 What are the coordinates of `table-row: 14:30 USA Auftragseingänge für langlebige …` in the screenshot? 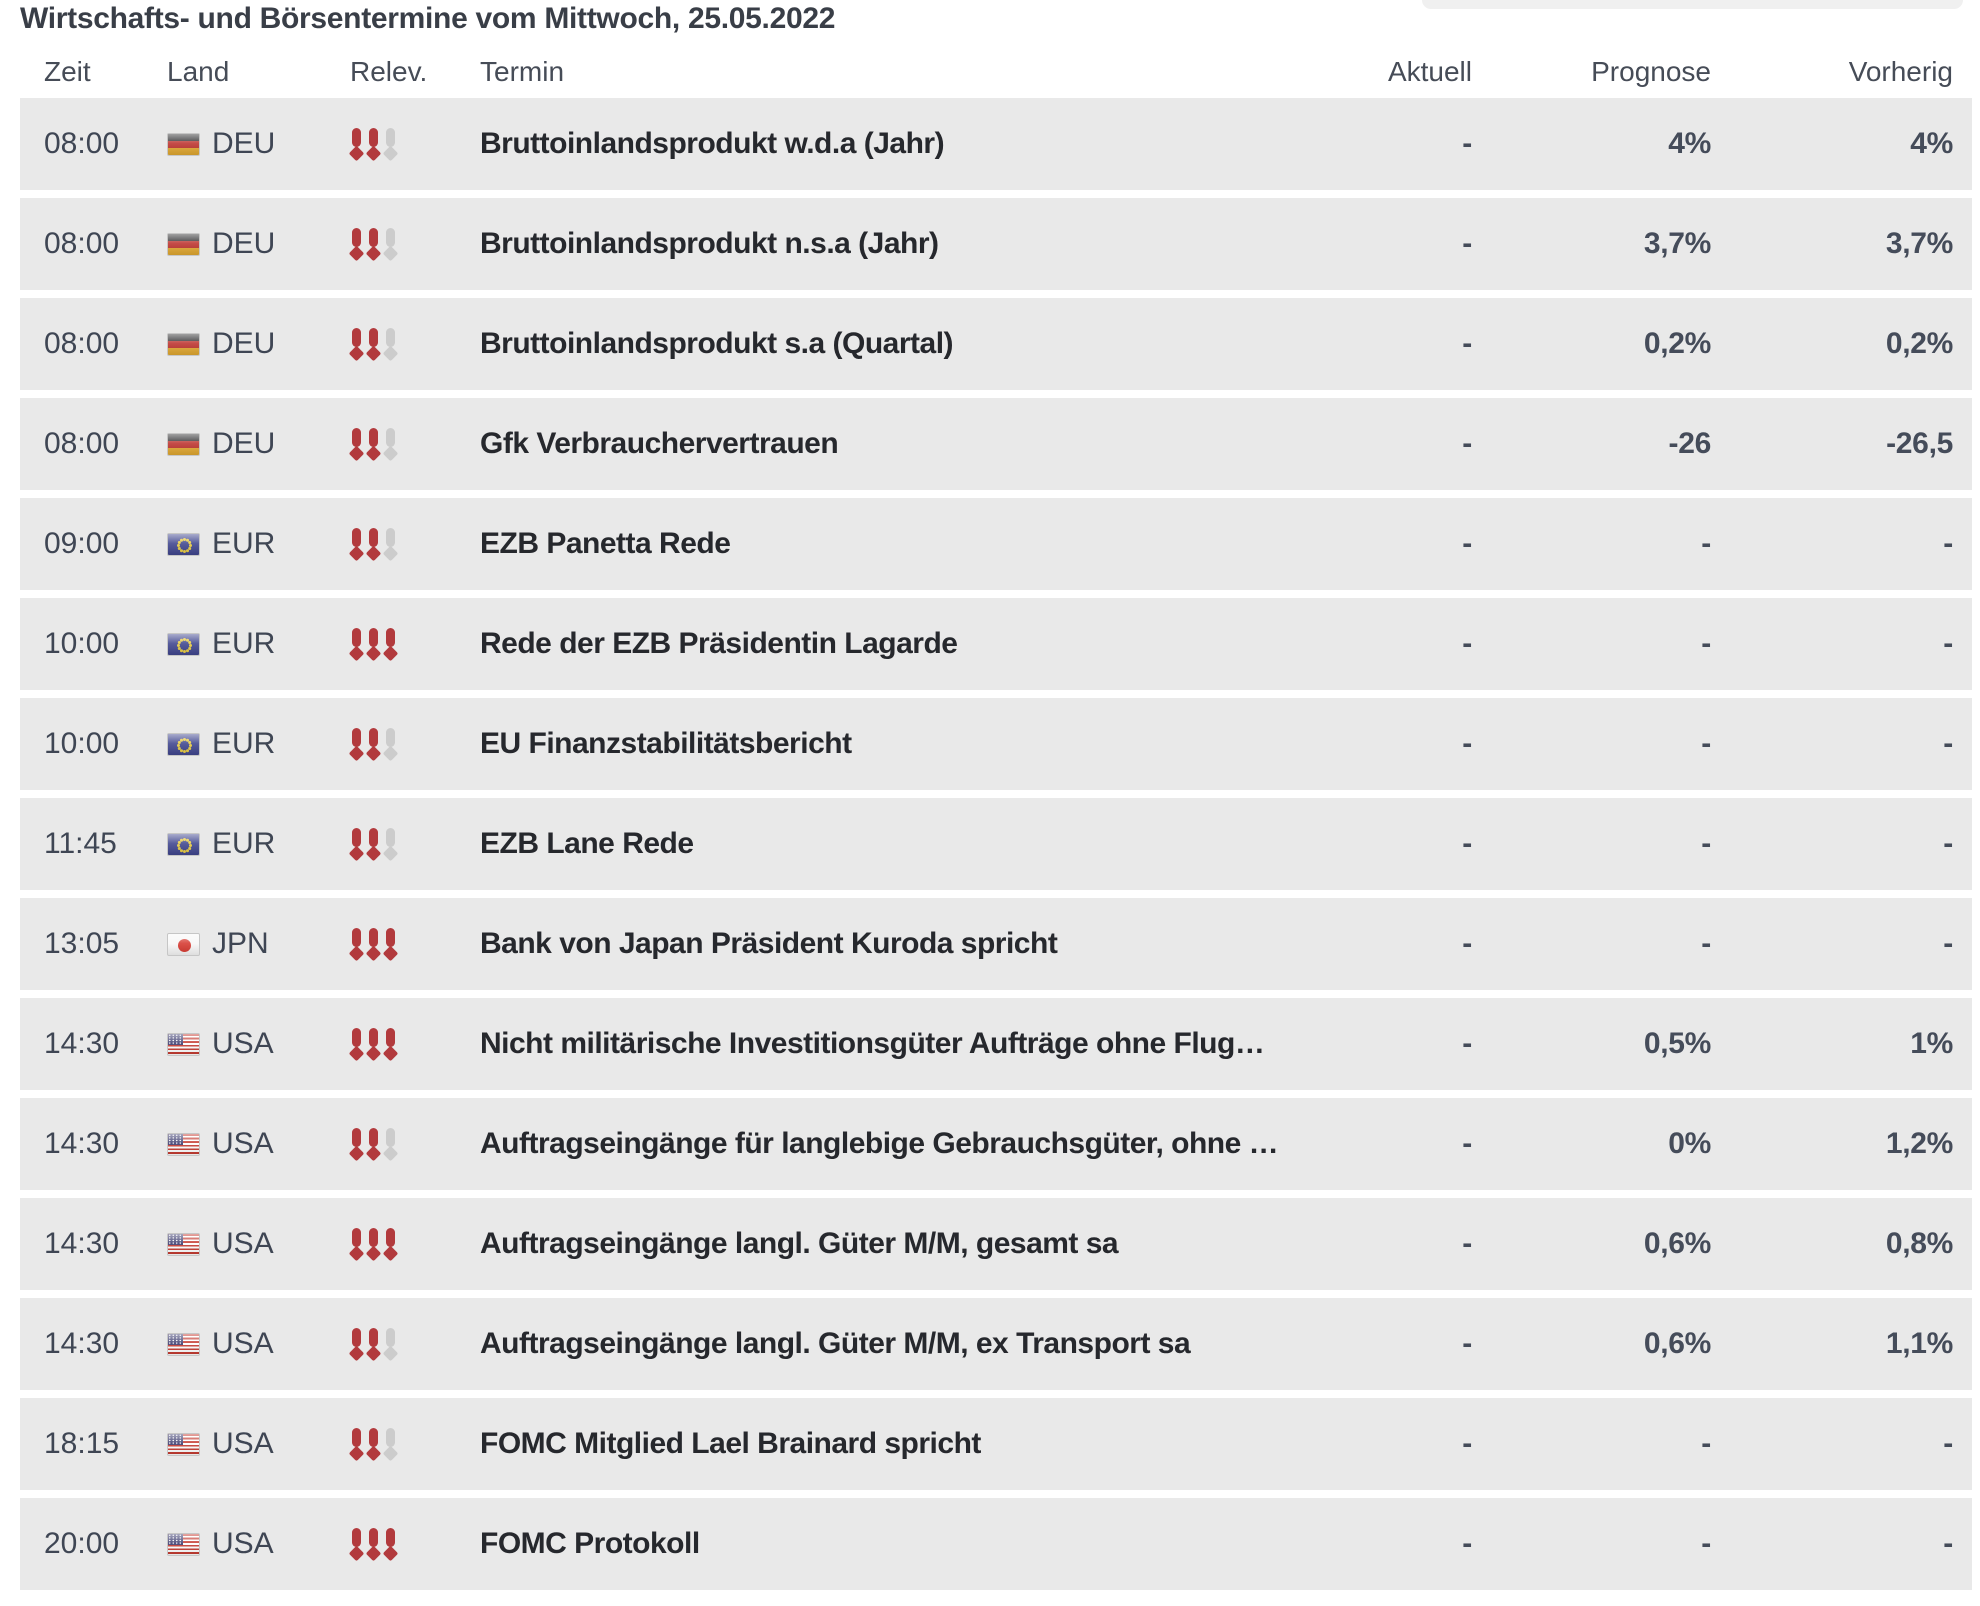 It's located at (996, 1144).